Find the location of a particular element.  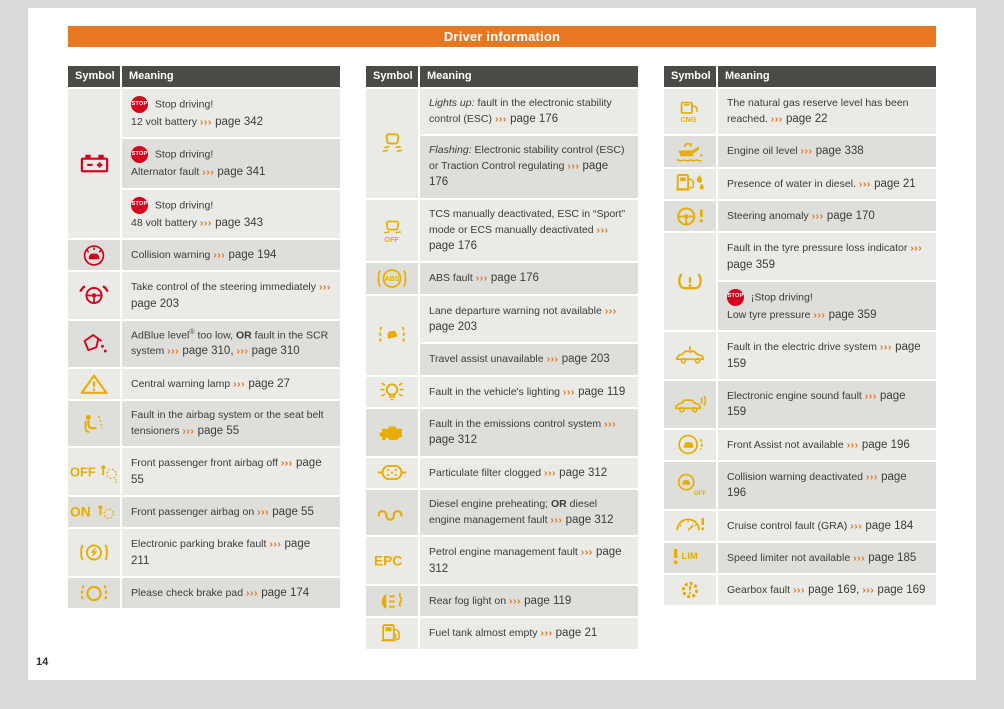

water-in-diesel-icon is located at coordinates (690, 183).